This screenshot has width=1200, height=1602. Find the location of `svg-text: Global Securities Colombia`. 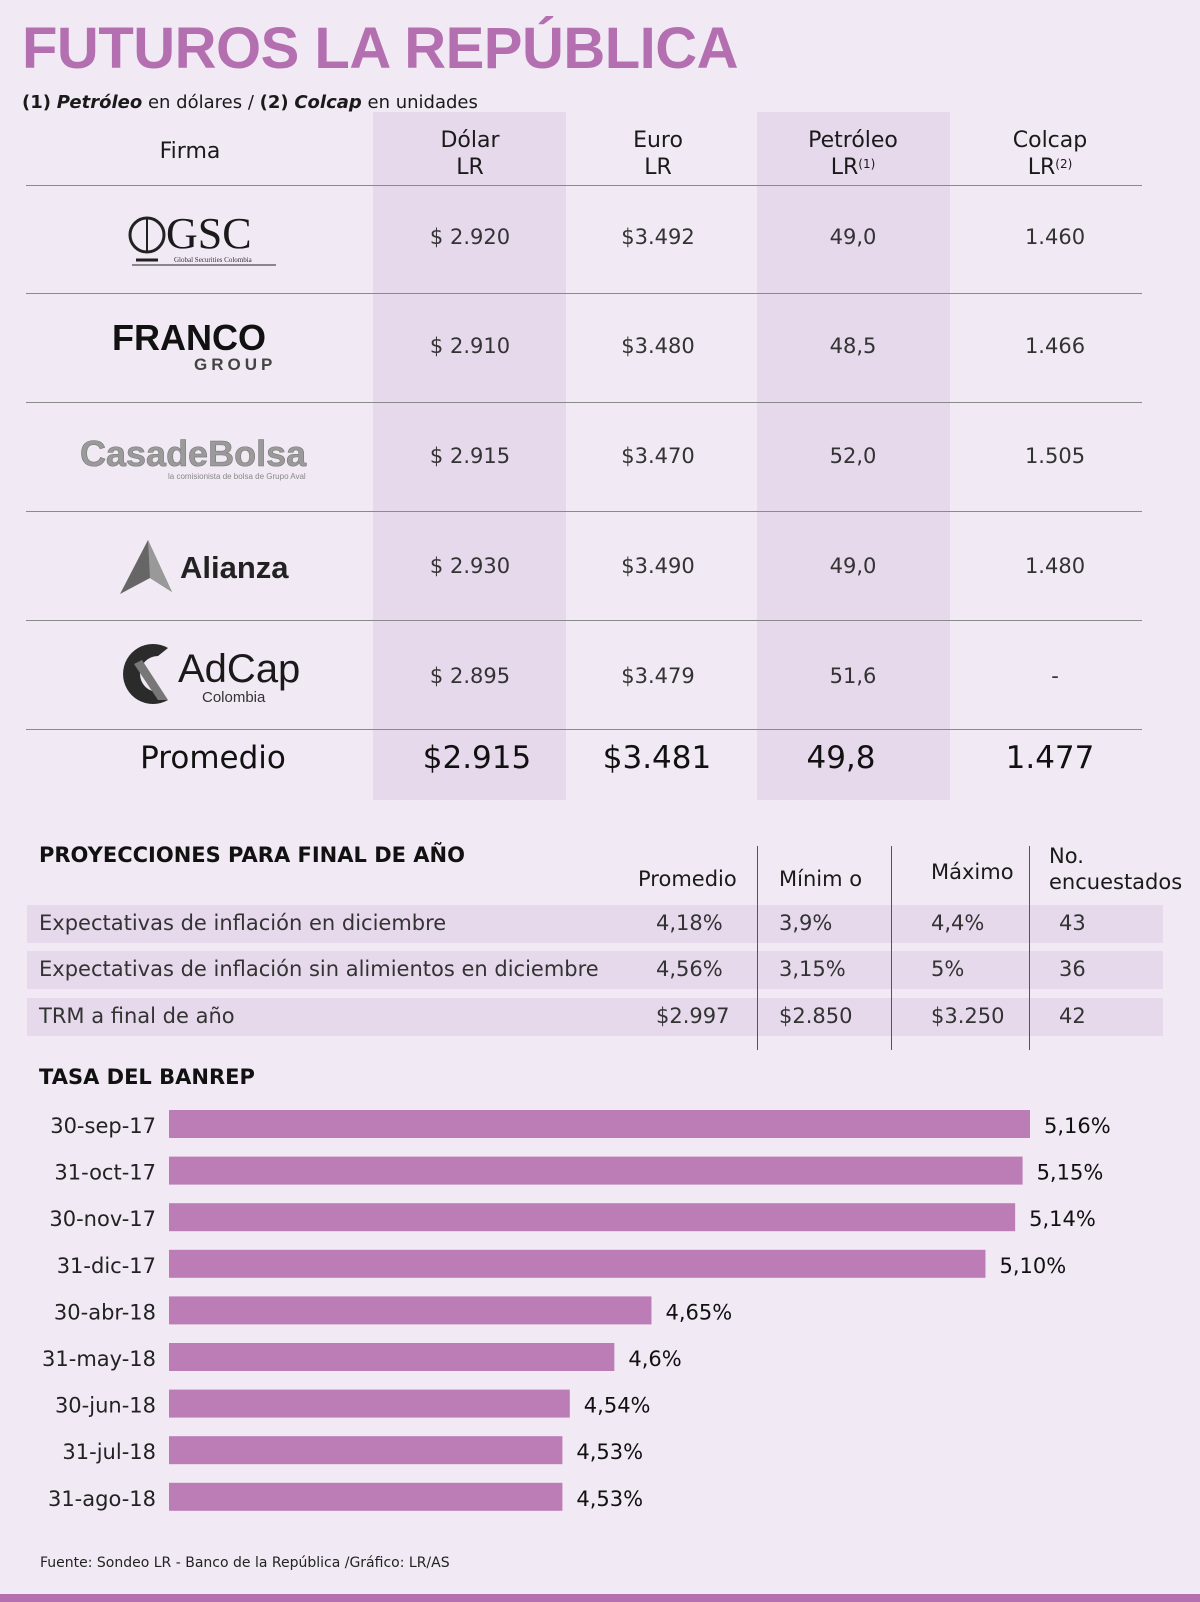

svg-text: Global Securities Colombia is located at coordinates (213, 260).